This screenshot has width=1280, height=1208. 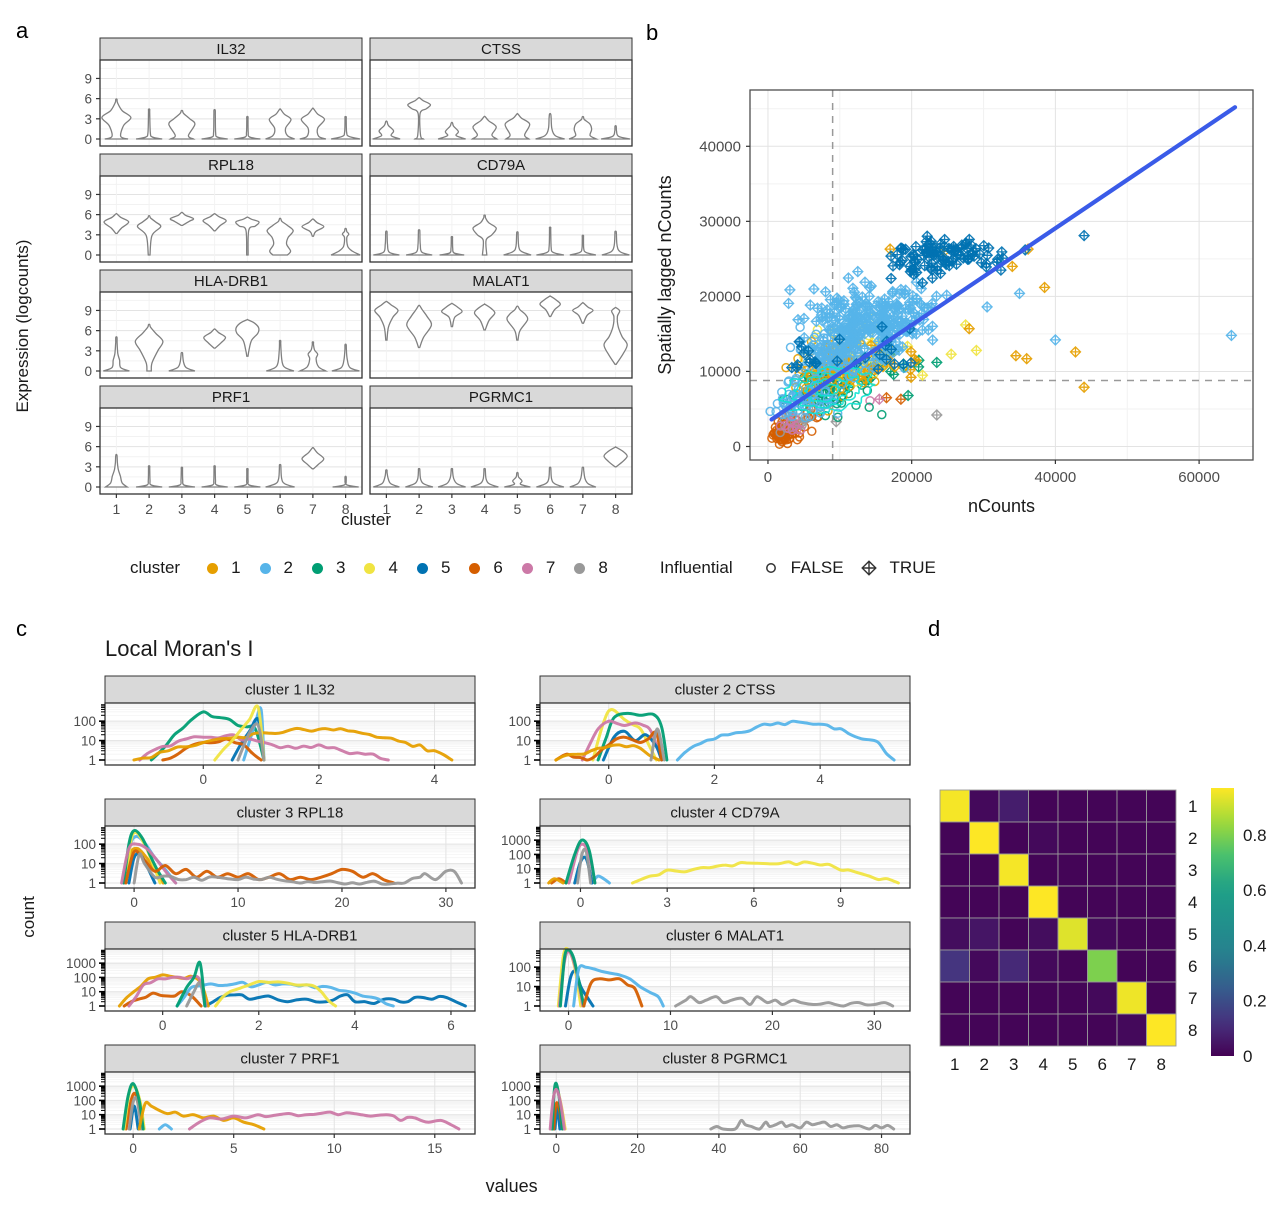 I want to click on legend-cluster-item-8: 8, so click(x=584, y=568).